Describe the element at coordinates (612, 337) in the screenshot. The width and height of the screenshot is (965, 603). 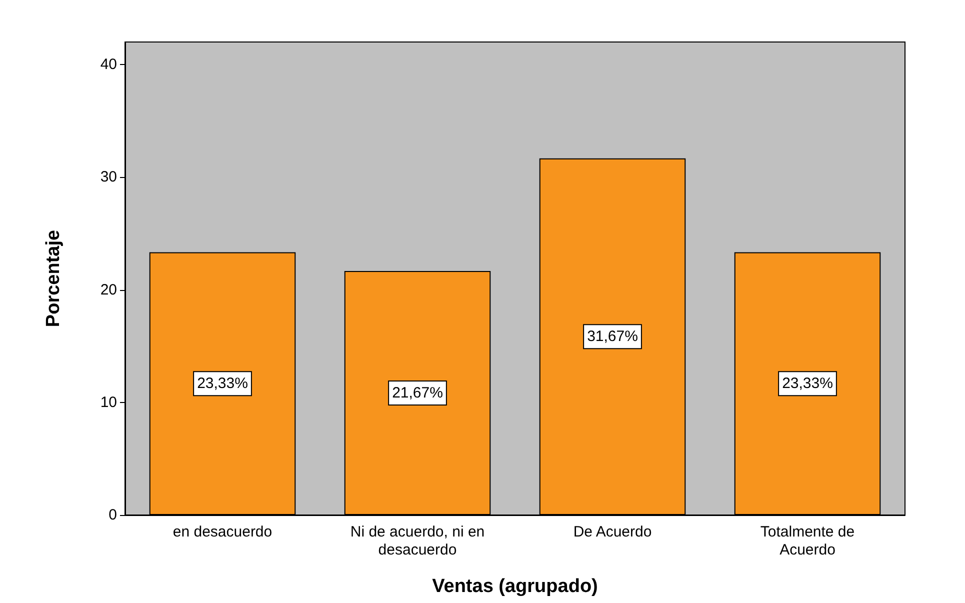
I see `data-label: 31,67%` at that location.